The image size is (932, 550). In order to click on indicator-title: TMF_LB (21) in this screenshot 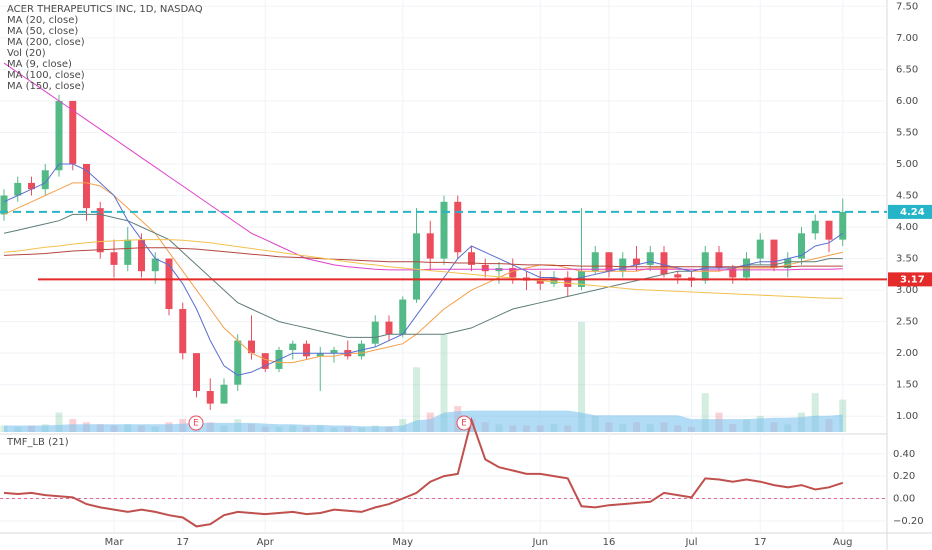, I will do `click(37, 442)`.